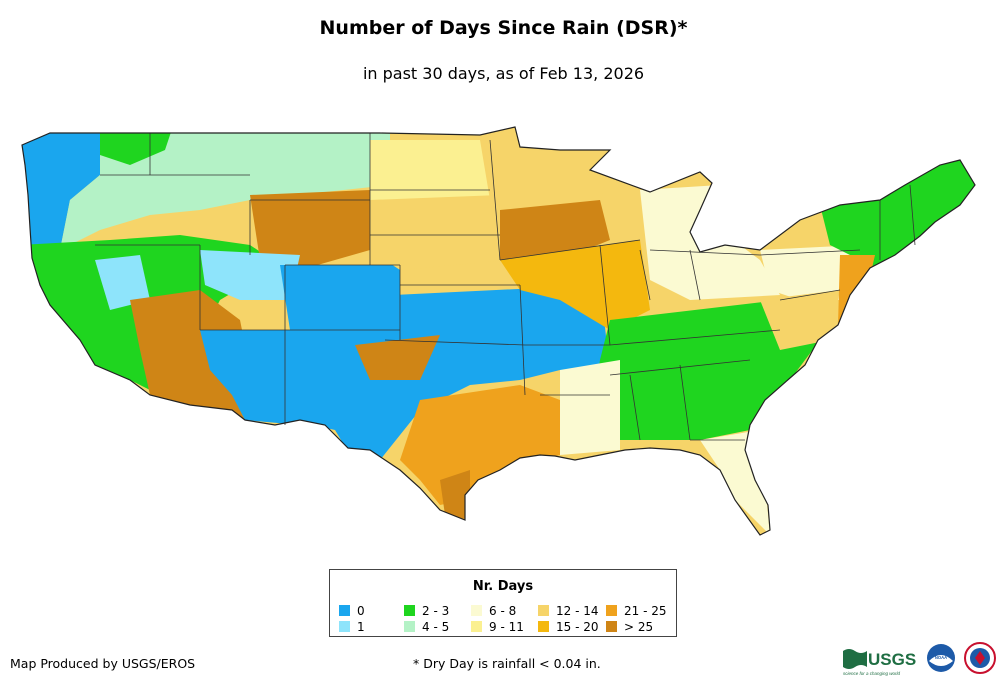  Describe the element at coordinates (507, 663) in the screenshot. I see `dry-day-note: * Dry Day is rainfall < 0.04 in.` at that location.